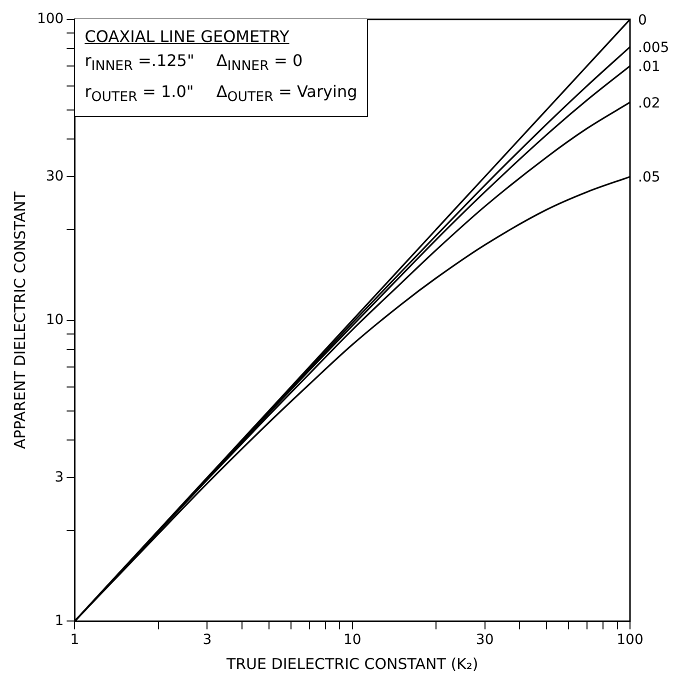 This screenshot has height=686, width=682. I want to click on y-tick-label: 1, so click(59, 620).